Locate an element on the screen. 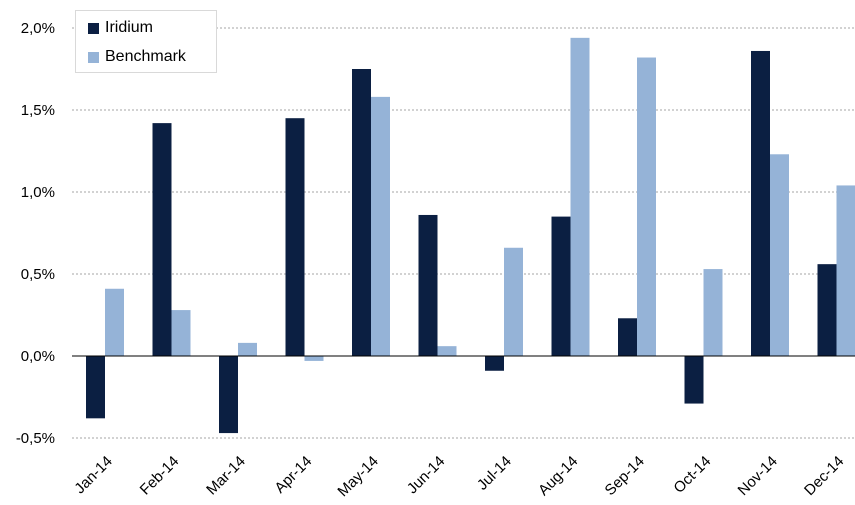  legend: Iridium Benchmark is located at coordinates (146, 41).